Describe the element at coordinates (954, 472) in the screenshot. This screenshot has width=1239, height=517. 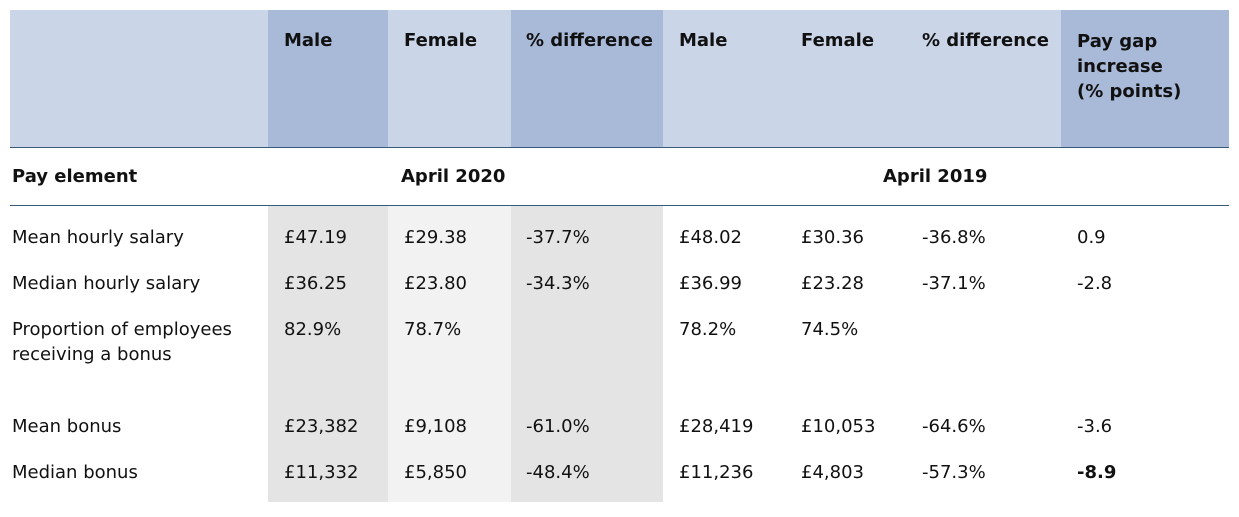
I see `cell-diff-2019: -57.3%` at that location.